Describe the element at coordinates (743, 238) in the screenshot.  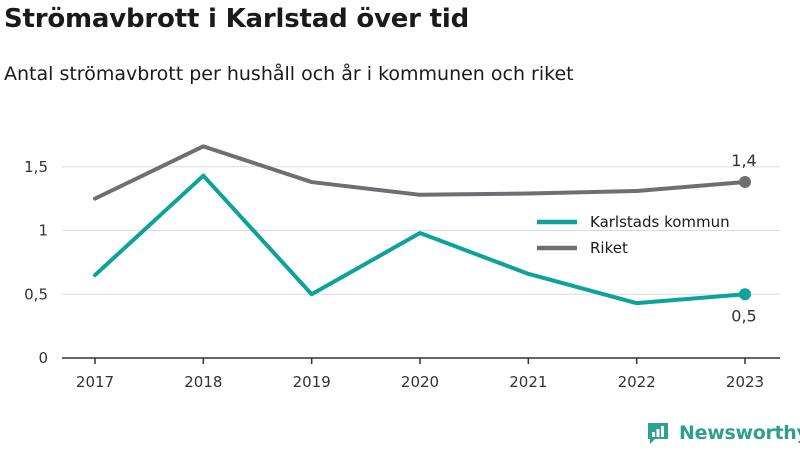
I see `end-labels: 0,5 1,4` at that location.